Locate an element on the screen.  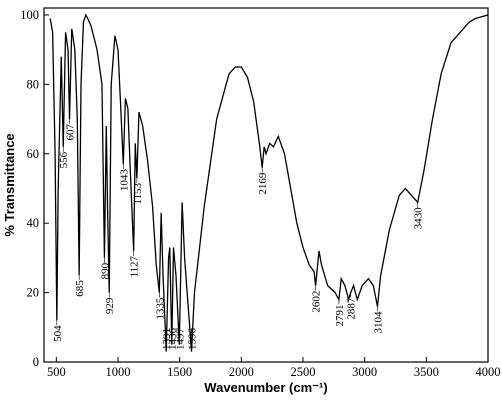
x-tick-label: 3500 is located at coordinates (426, 372).